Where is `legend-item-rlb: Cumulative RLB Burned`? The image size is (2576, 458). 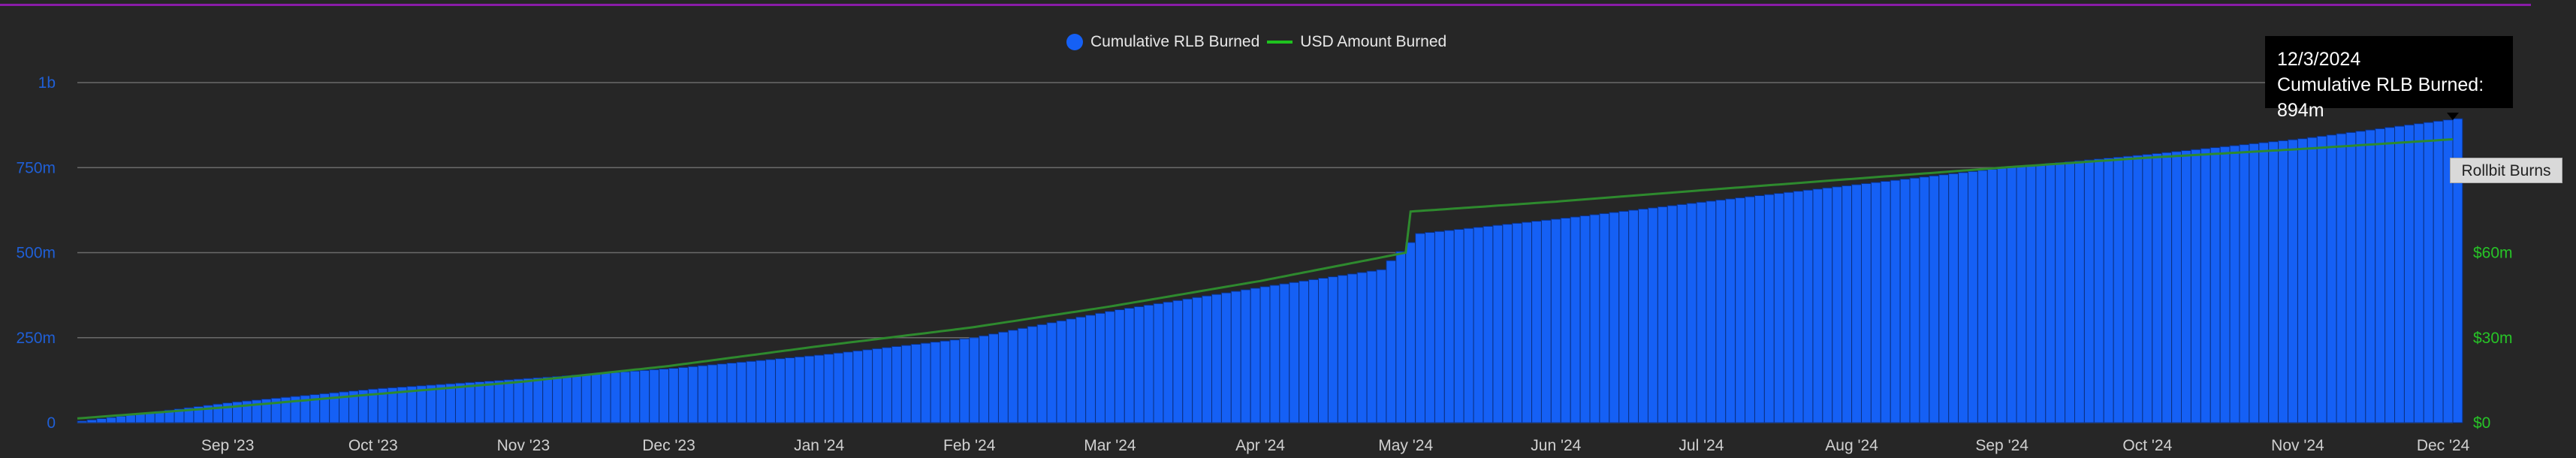 legend-item-rlb: Cumulative RLB Burned is located at coordinates (1162, 42).